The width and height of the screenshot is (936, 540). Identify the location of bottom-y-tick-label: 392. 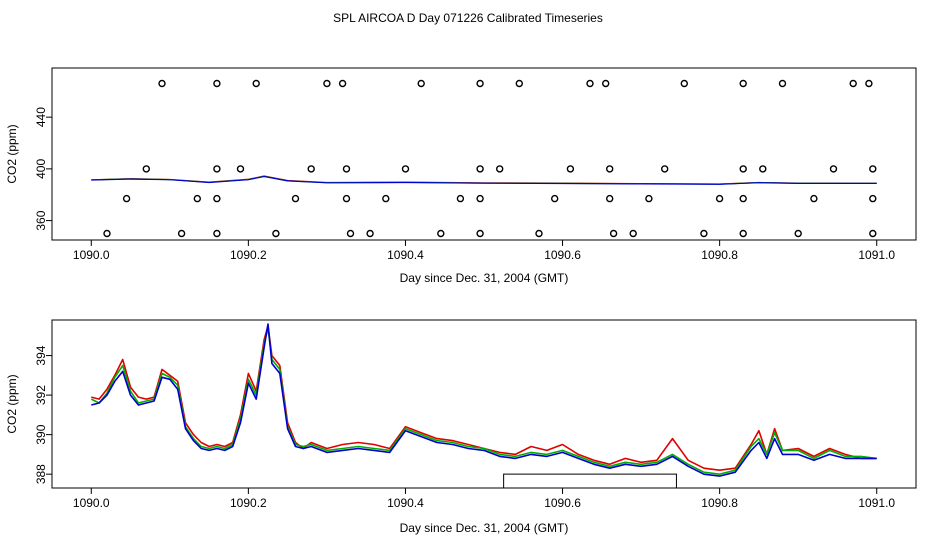
(41, 395).